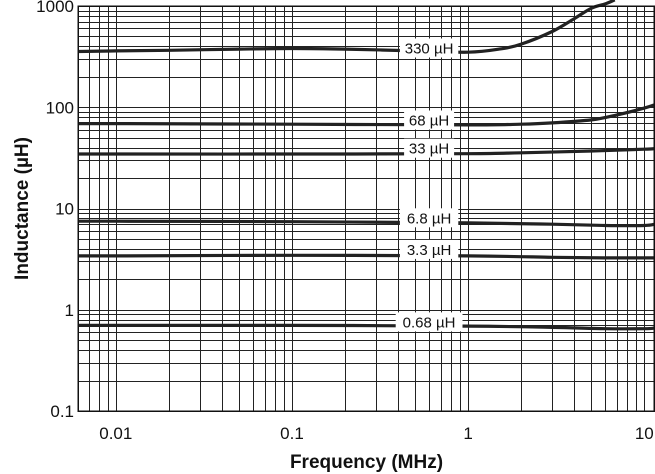 This screenshot has height=474, width=655. What do you see at coordinates (60, 107) in the screenshot?
I see `y-tick-label: 100` at bounding box center [60, 107].